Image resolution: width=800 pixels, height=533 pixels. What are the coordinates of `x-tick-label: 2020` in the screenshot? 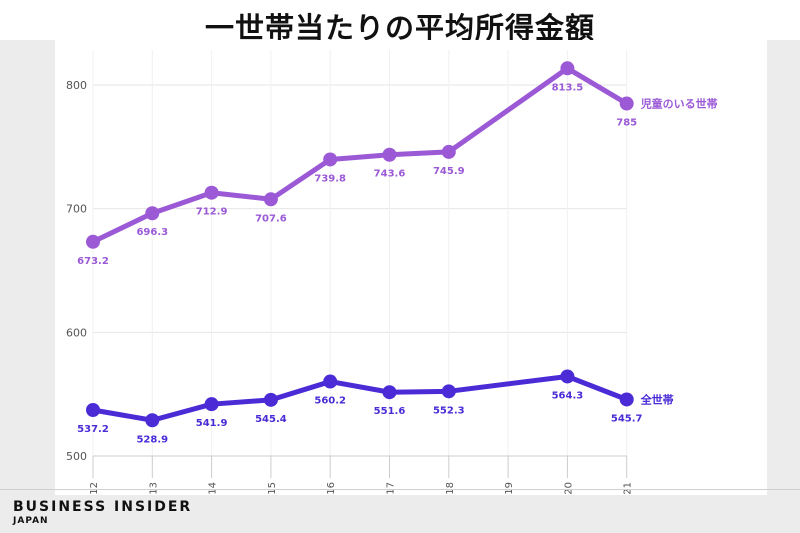 It's located at (568, 488).